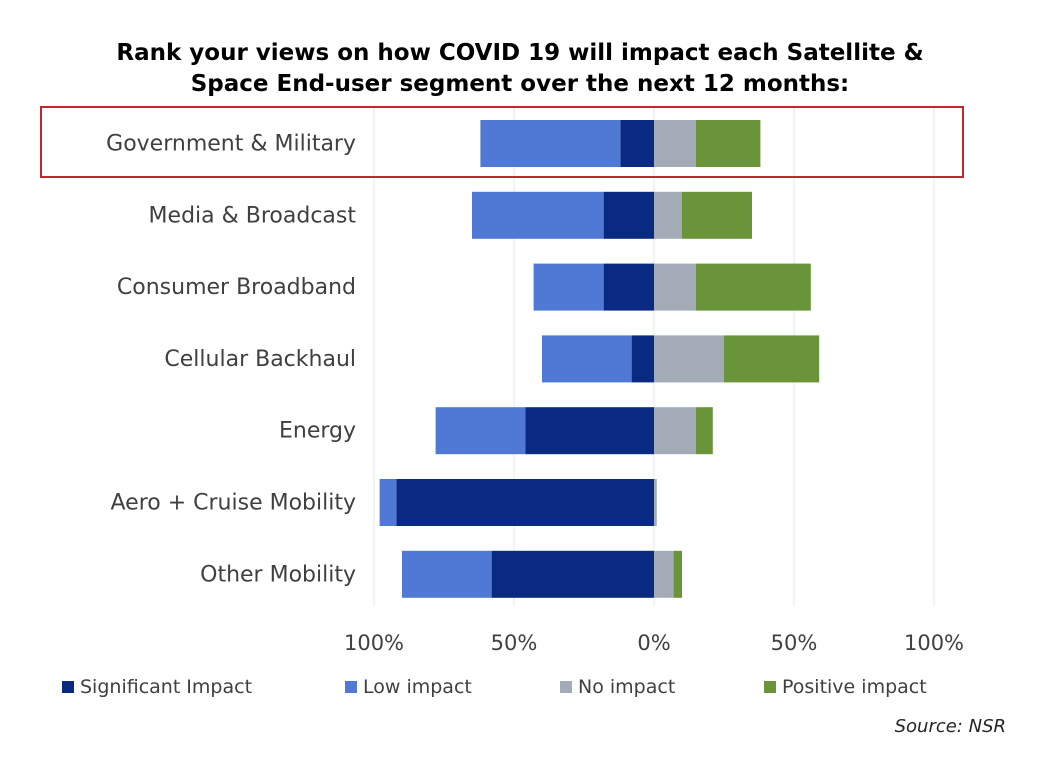  Describe the element at coordinates (231, 144) in the screenshot. I see `category-label-0: Government & Military` at that location.